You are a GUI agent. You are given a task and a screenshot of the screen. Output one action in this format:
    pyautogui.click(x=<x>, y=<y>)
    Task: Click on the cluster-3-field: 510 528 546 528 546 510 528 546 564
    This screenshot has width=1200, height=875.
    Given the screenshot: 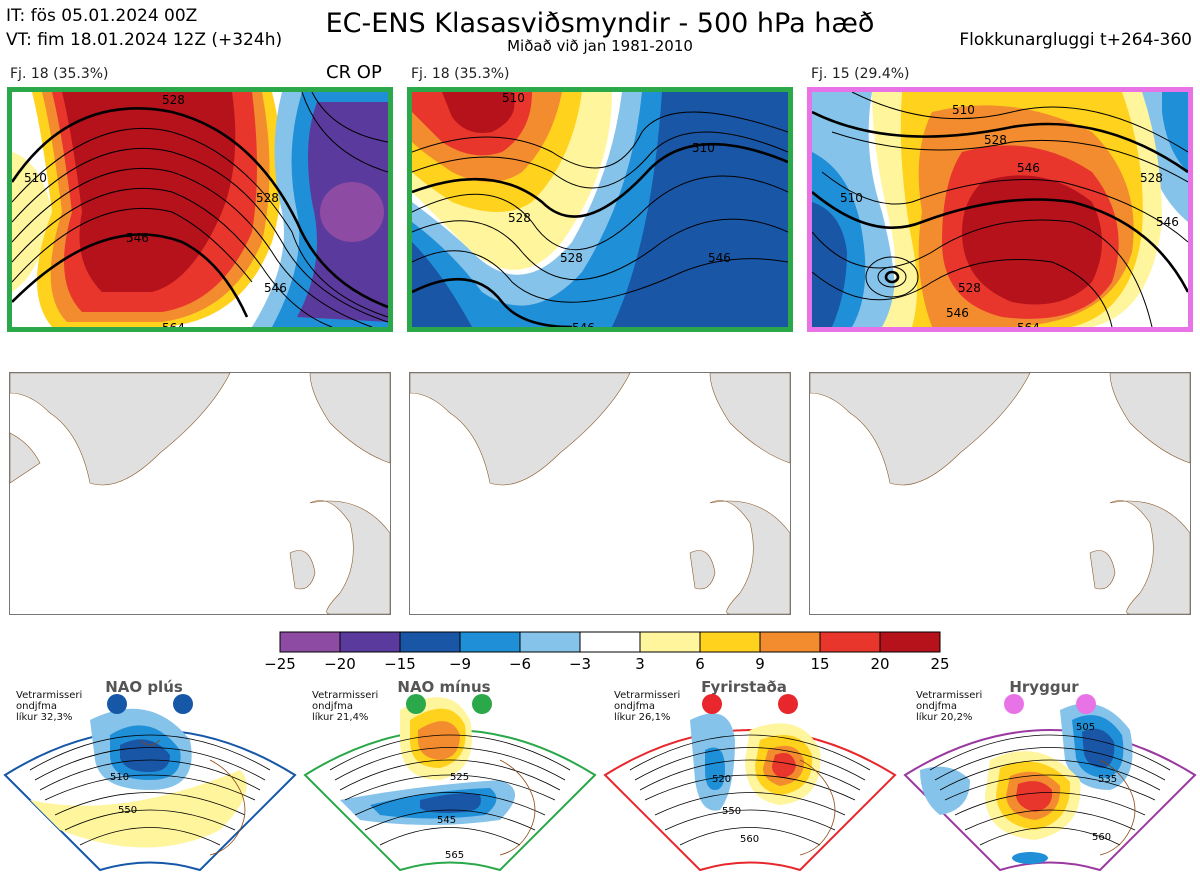 What is the action you would take?
    pyautogui.click(x=1000, y=209)
    